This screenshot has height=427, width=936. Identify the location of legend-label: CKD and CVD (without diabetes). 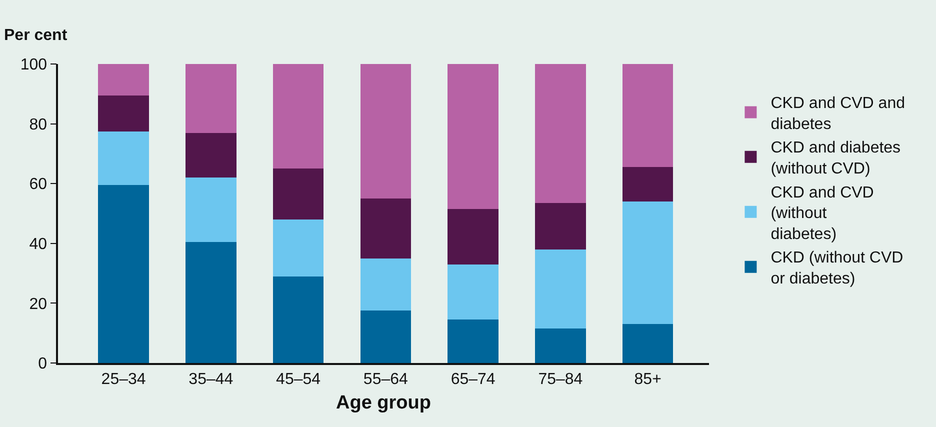
(822, 213).